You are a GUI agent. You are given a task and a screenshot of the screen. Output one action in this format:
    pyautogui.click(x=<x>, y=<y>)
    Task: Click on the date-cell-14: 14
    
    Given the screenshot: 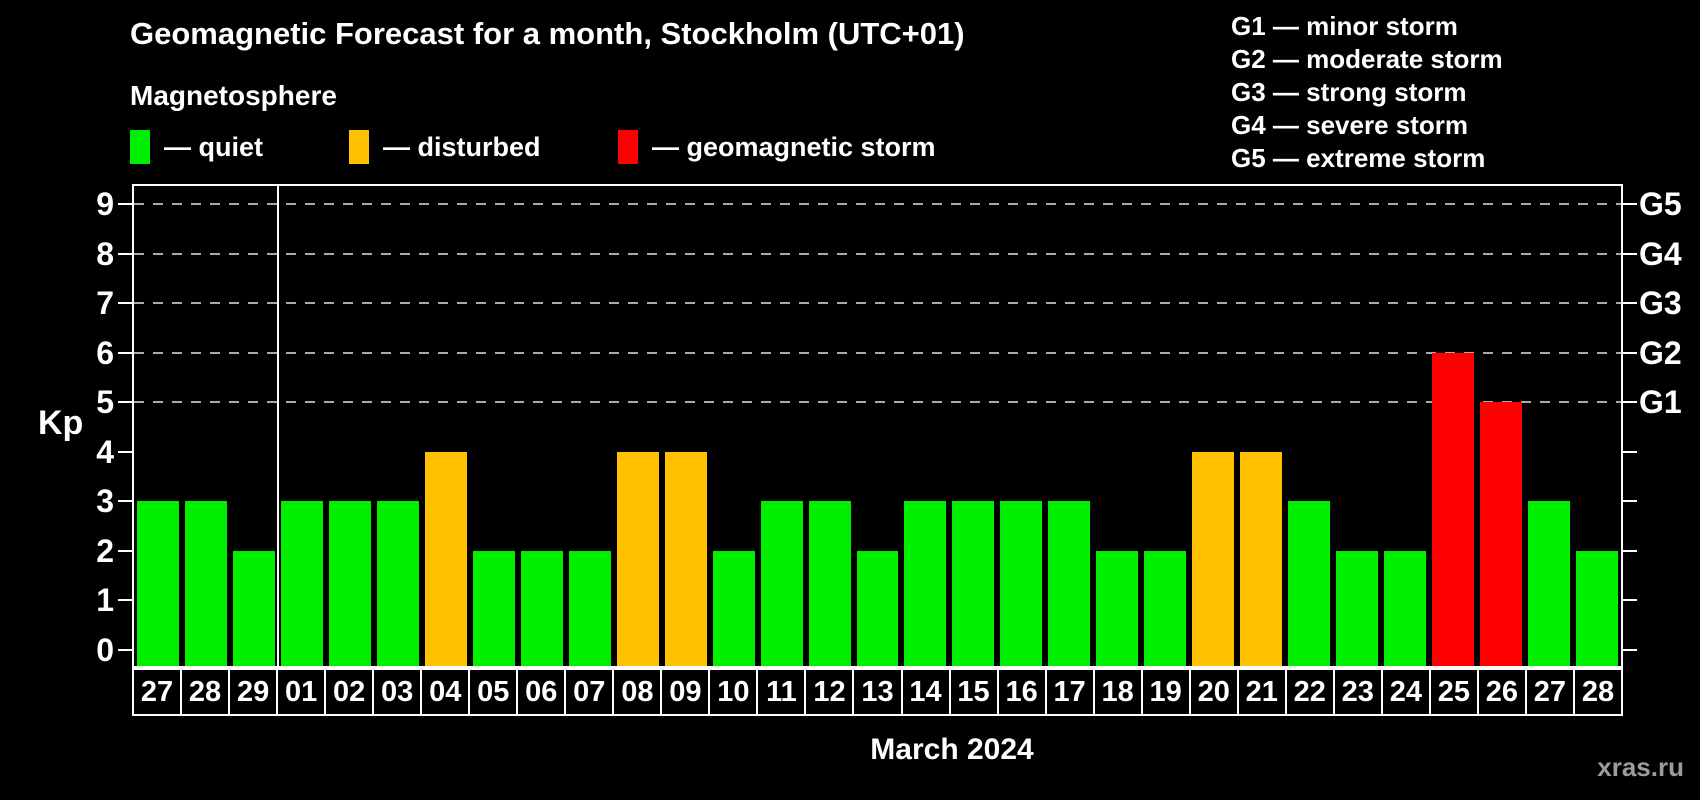 What is the action you would take?
    pyautogui.click(x=924, y=692)
    